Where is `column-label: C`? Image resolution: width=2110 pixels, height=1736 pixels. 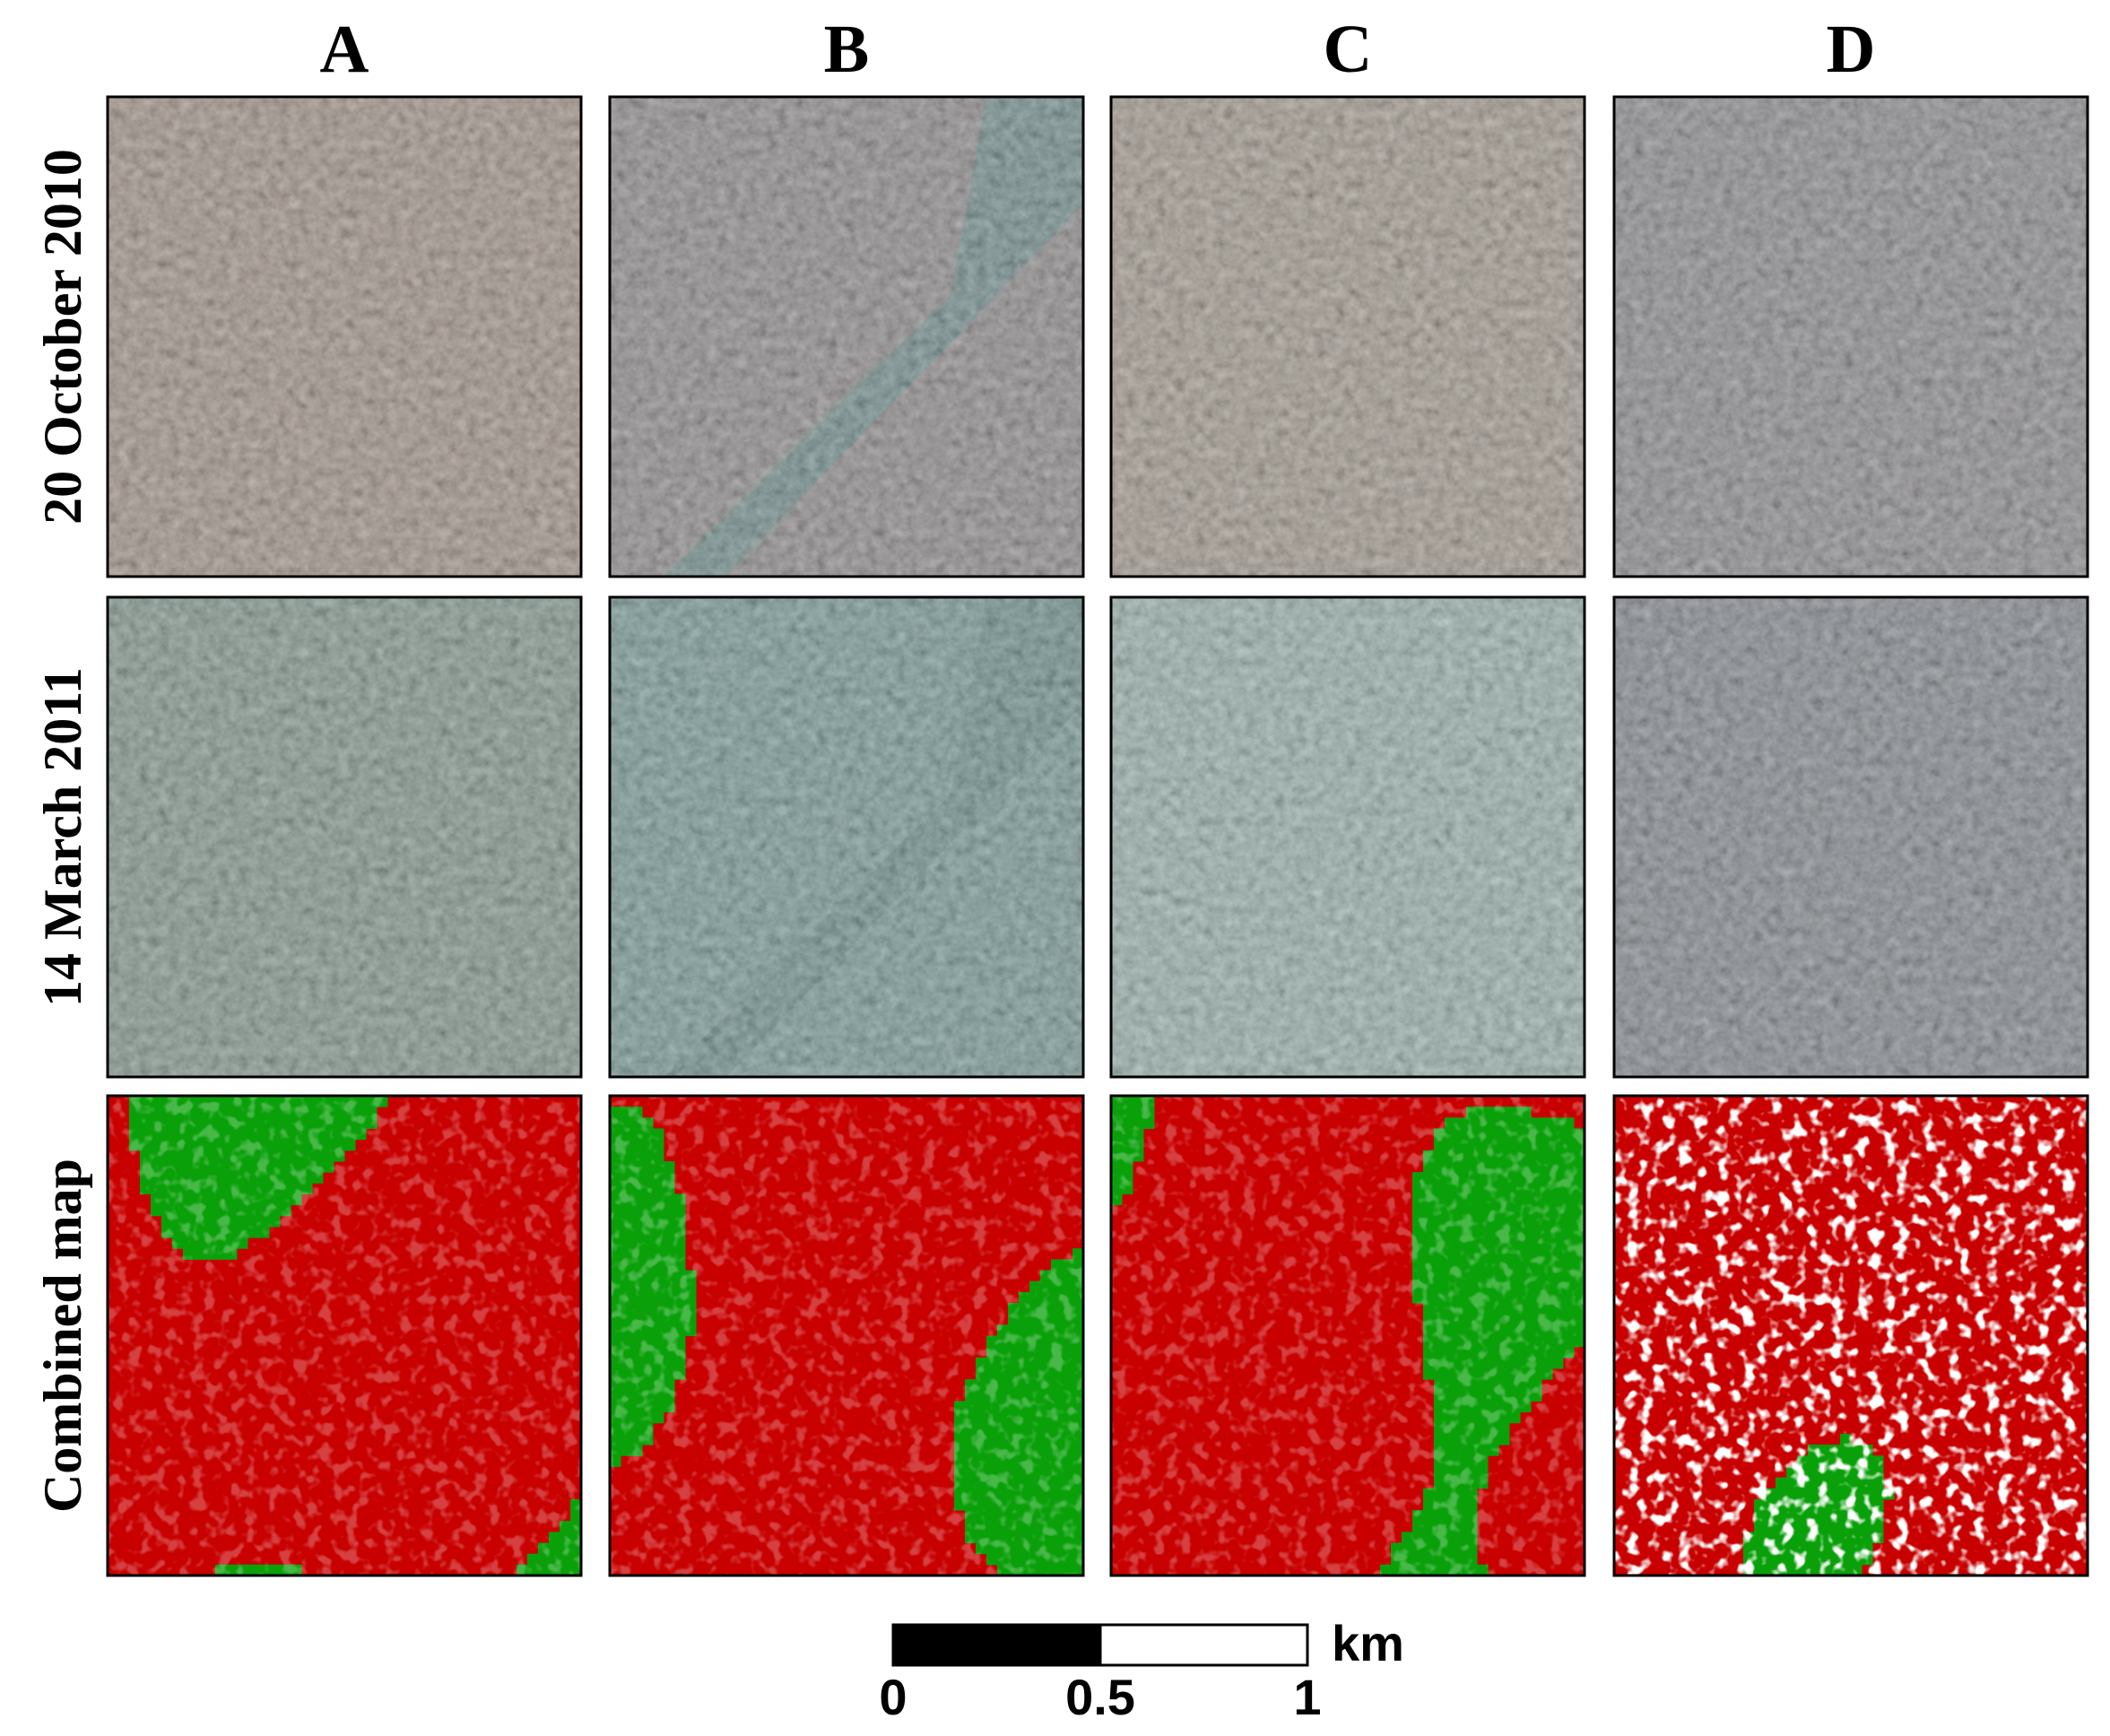 column-label: C is located at coordinates (1348, 49).